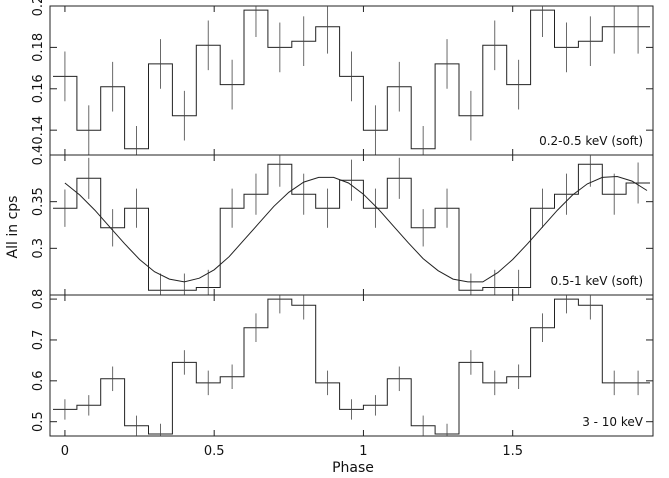 The height and width of the screenshot is (478, 669). I want to click on y-tick-label: 0.3, so click(38, 248).